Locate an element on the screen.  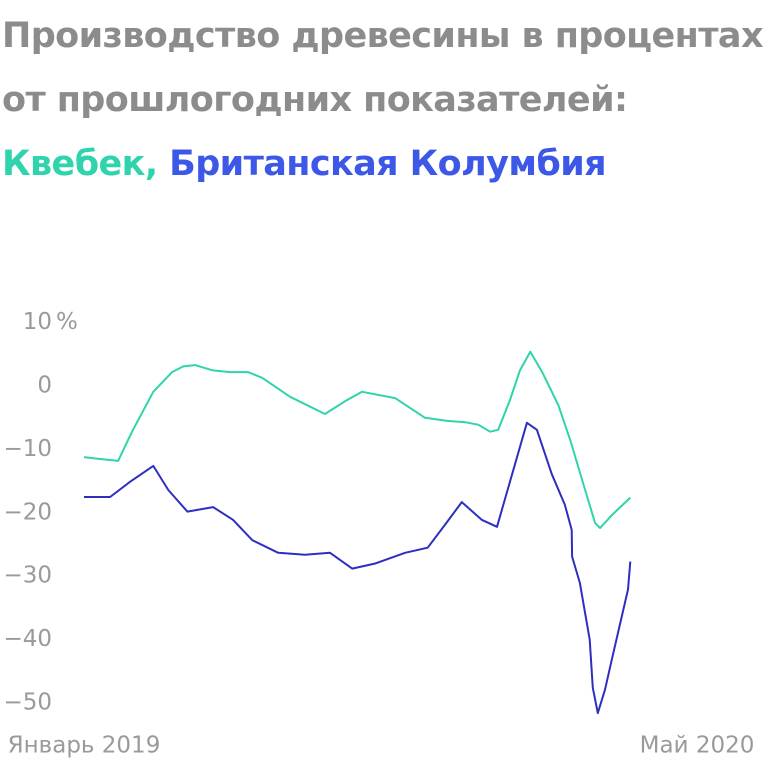
y-tick-label: −30 is located at coordinates (27, 576).